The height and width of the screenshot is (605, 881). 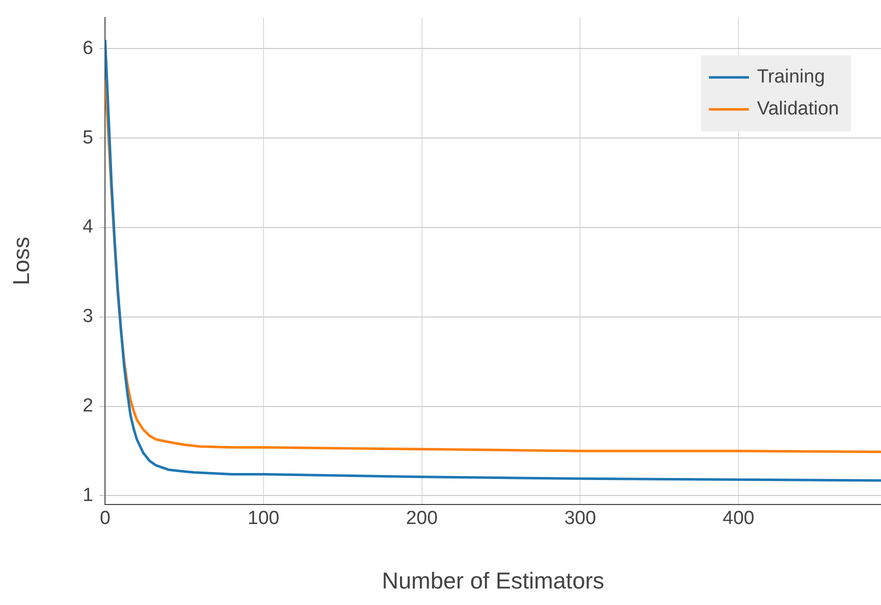 What do you see at coordinates (798, 109) in the screenshot?
I see `legend-label: Validation` at bounding box center [798, 109].